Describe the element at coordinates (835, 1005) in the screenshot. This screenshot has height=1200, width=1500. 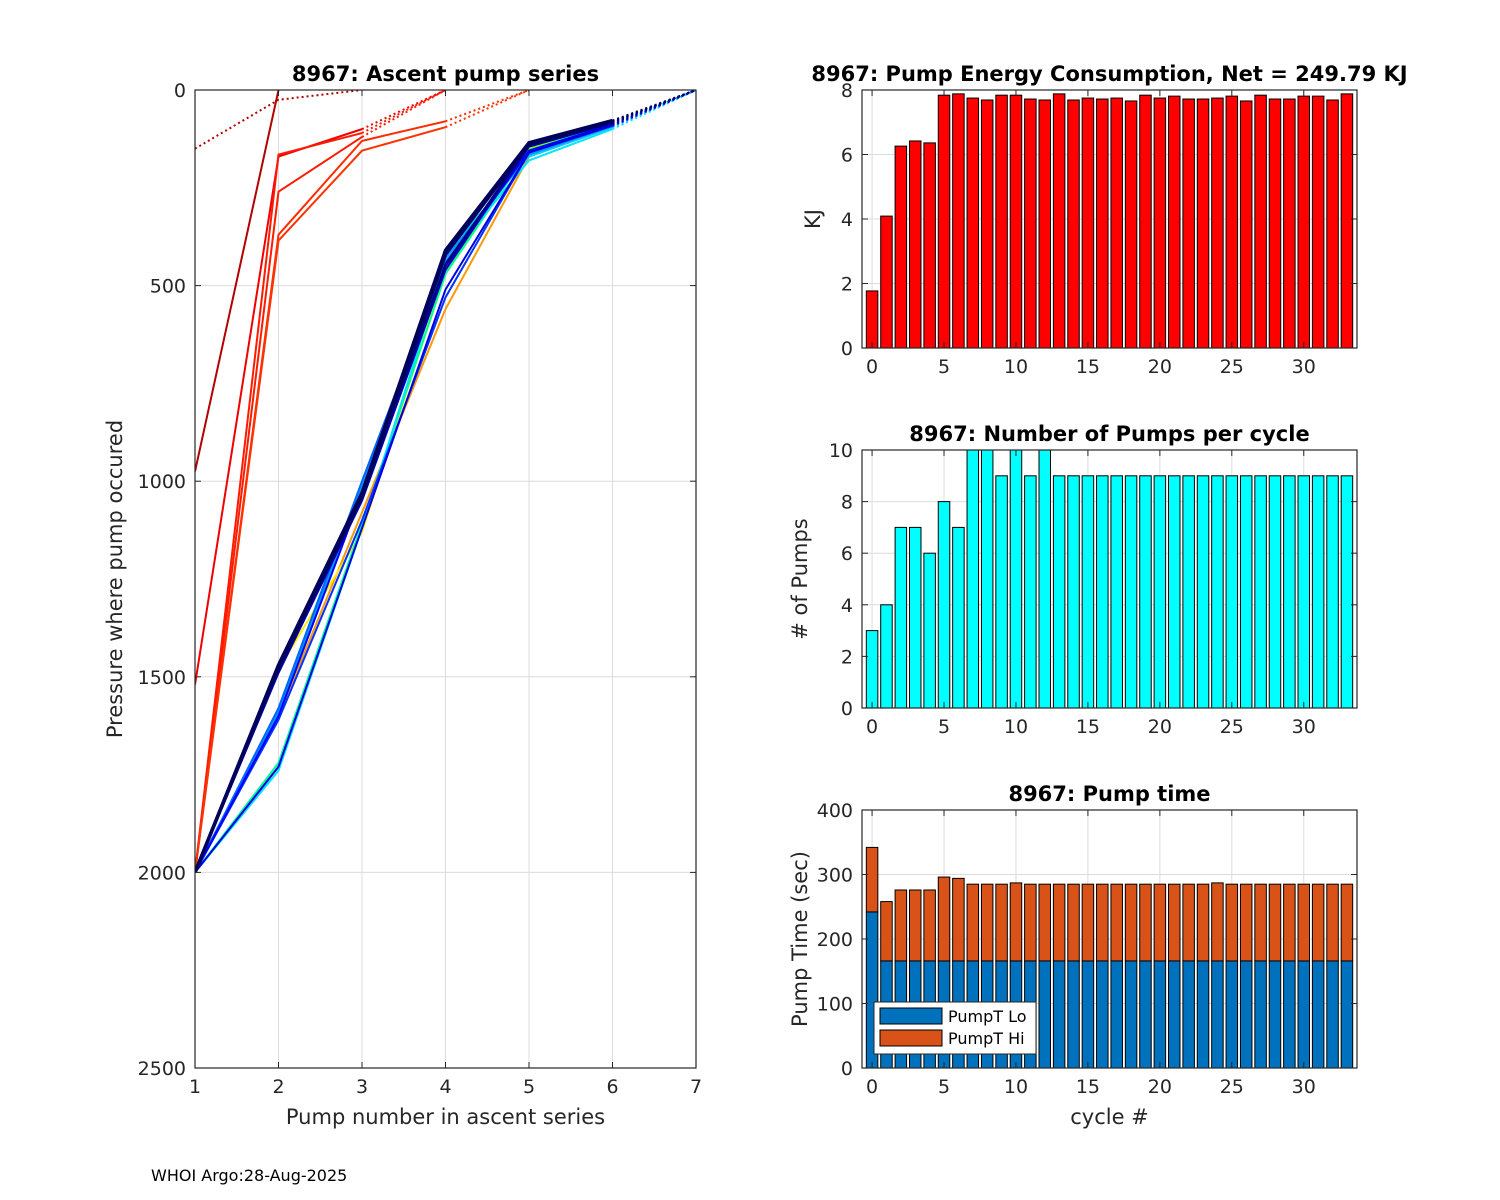
I see `y-tick-label: 100` at that location.